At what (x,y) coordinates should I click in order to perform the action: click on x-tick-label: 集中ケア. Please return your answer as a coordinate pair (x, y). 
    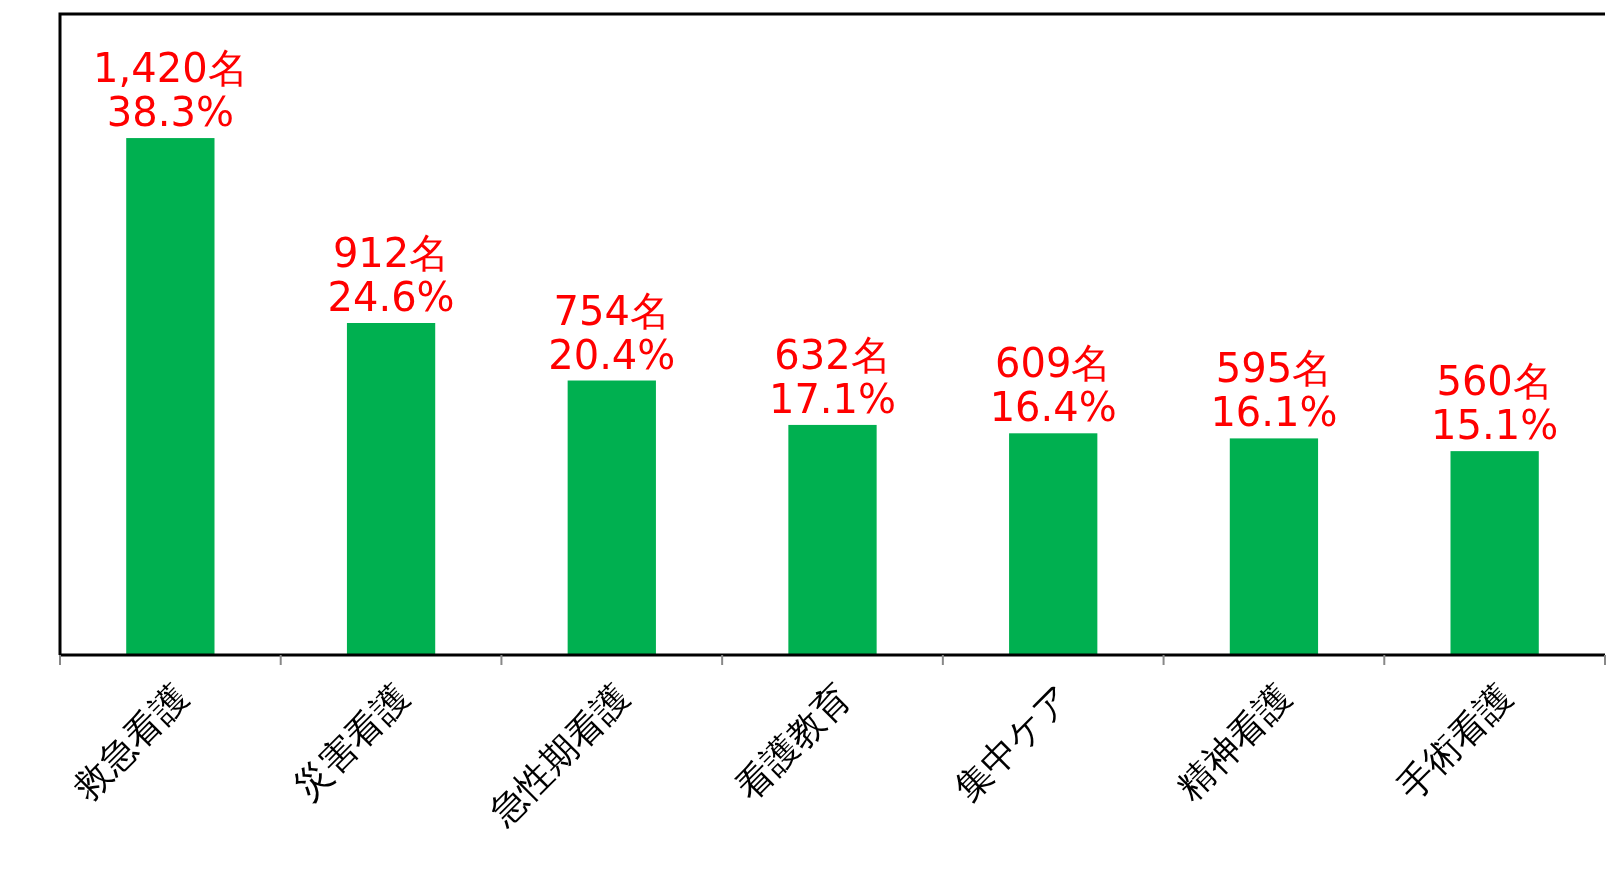
    Looking at the image, I should click on (1012, 742).